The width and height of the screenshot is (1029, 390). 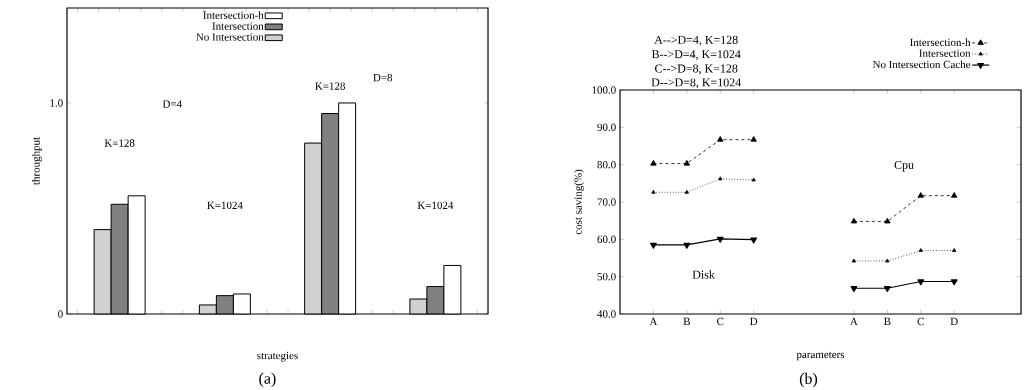 What do you see at coordinates (36, 161) in the screenshot?
I see `y-axis-title: throughput` at bounding box center [36, 161].